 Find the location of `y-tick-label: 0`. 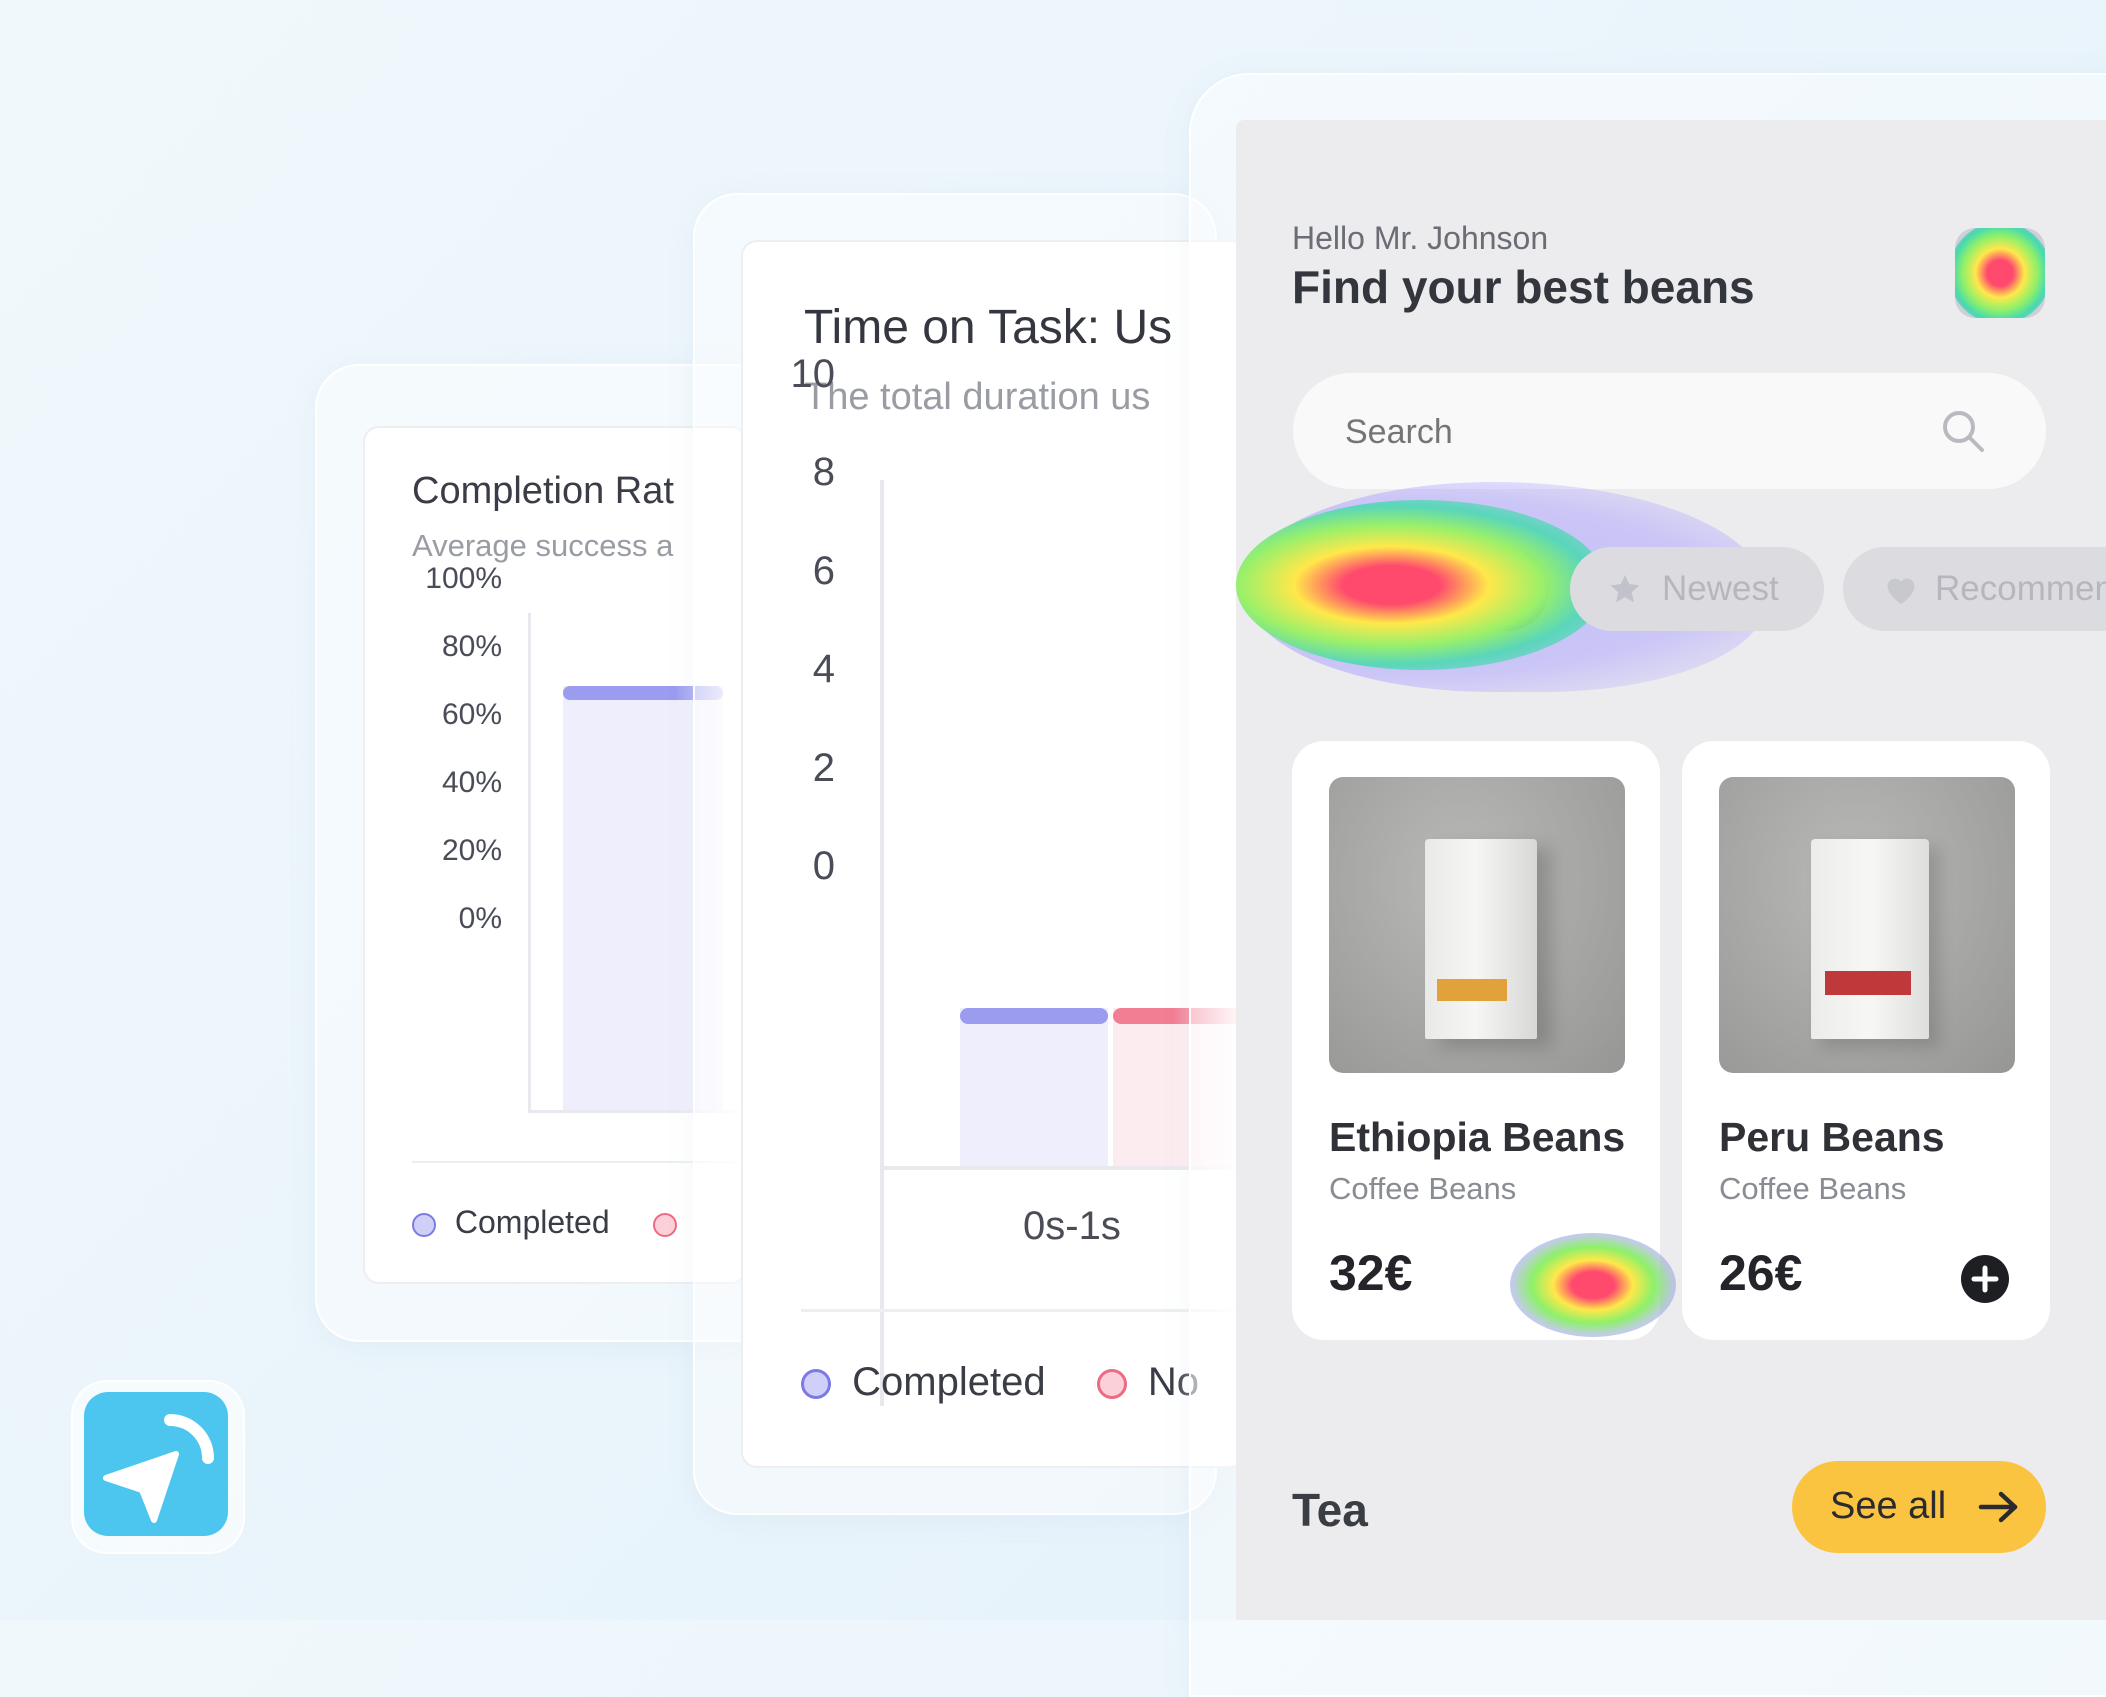

y-tick-label: 0 is located at coordinates (823, 866).